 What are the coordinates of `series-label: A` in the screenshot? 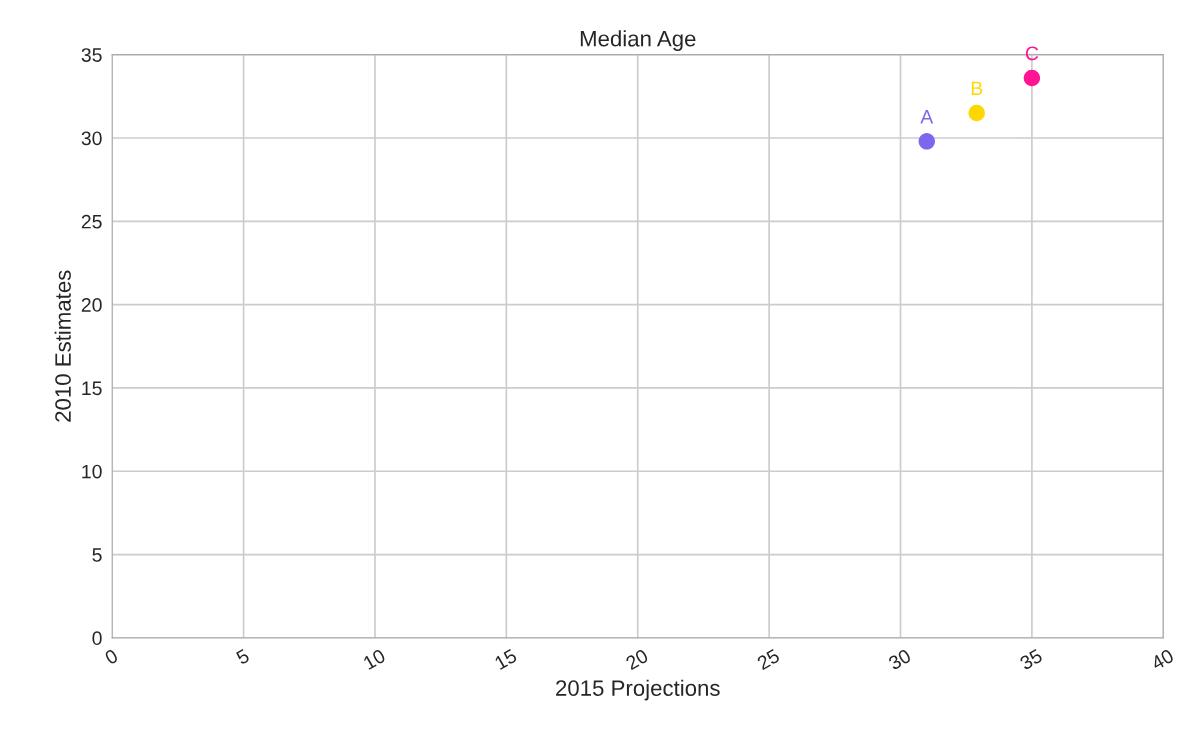 It's located at (927, 117).